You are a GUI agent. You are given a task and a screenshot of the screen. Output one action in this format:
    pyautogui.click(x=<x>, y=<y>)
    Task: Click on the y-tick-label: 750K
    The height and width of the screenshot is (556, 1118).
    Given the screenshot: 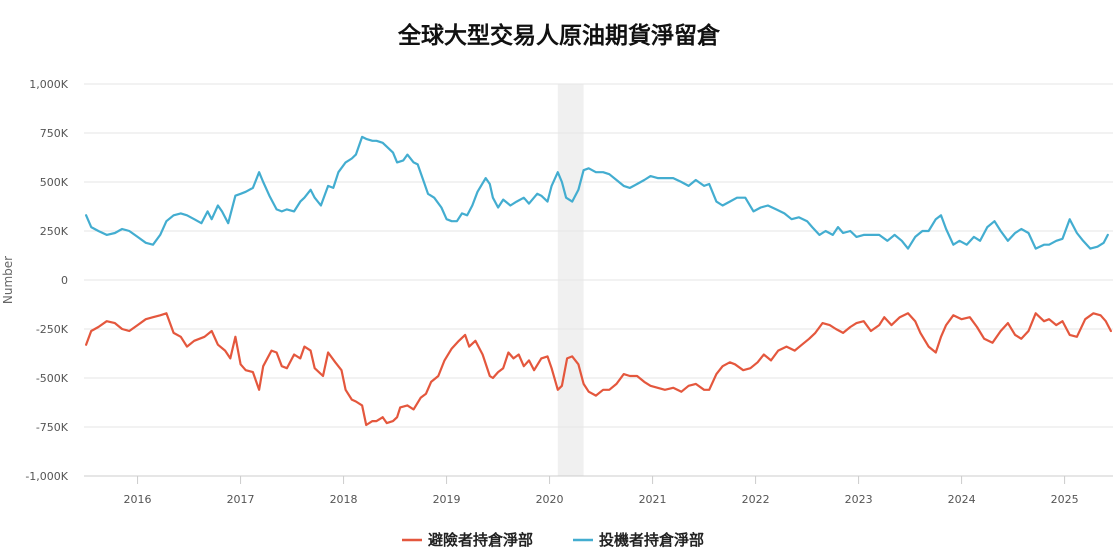 What is the action you would take?
    pyautogui.click(x=54, y=133)
    